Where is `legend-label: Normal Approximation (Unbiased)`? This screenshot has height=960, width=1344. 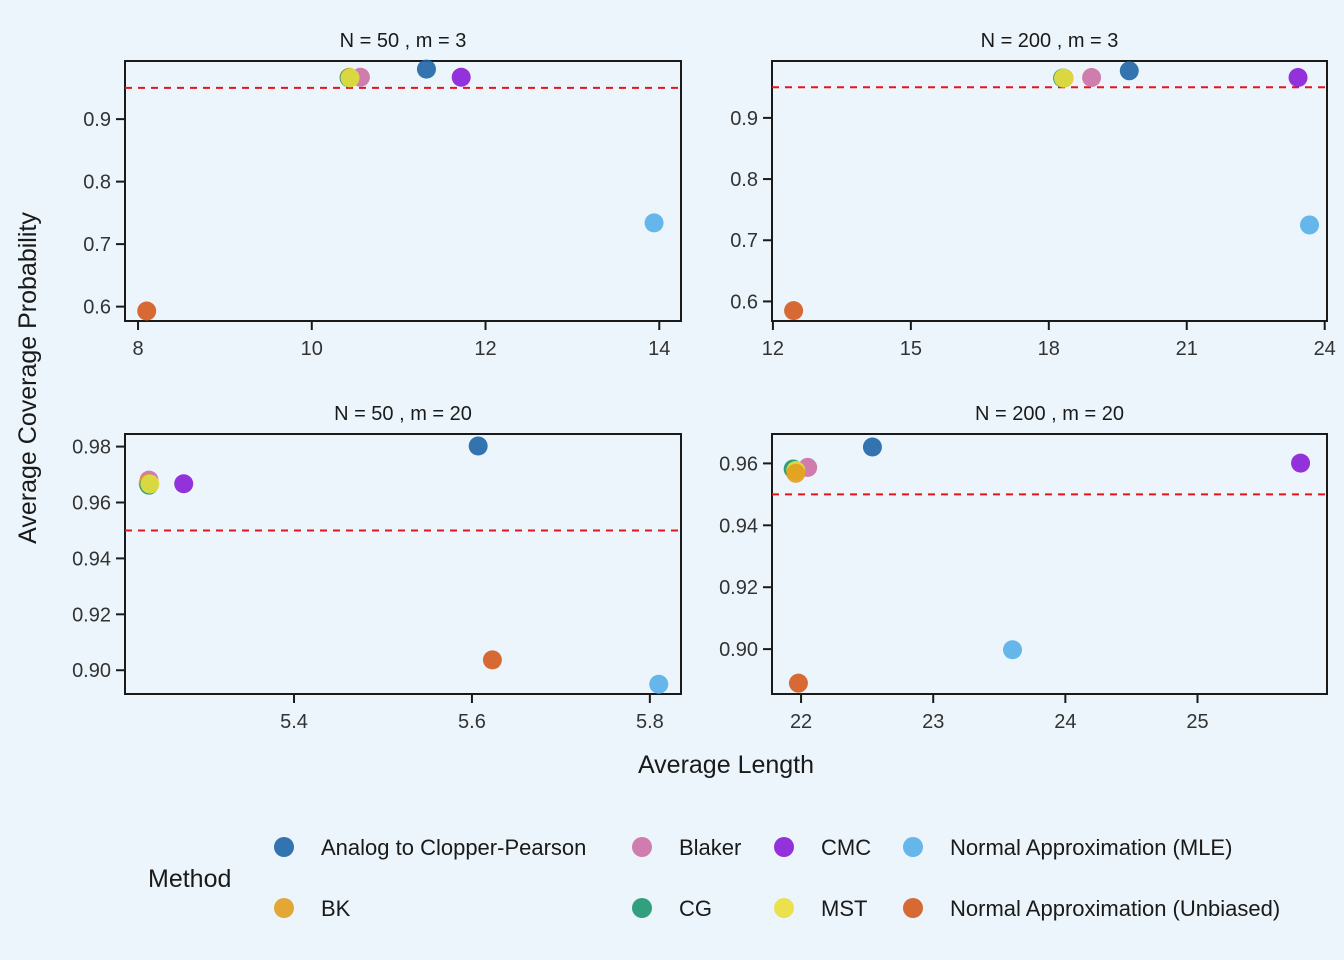
legend-label: Normal Approximation (Unbiased) is located at coordinates (1115, 908).